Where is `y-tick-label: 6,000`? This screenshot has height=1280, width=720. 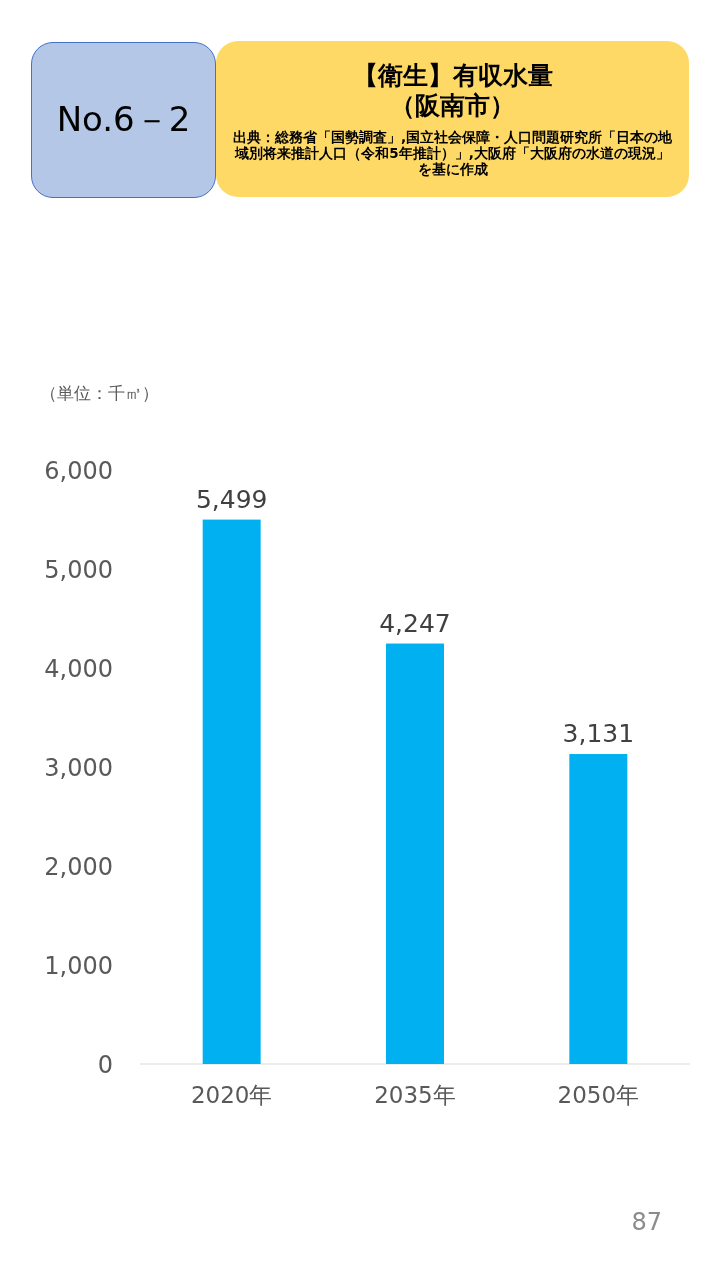 y-tick-label: 6,000 is located at coordinates (78, 471).